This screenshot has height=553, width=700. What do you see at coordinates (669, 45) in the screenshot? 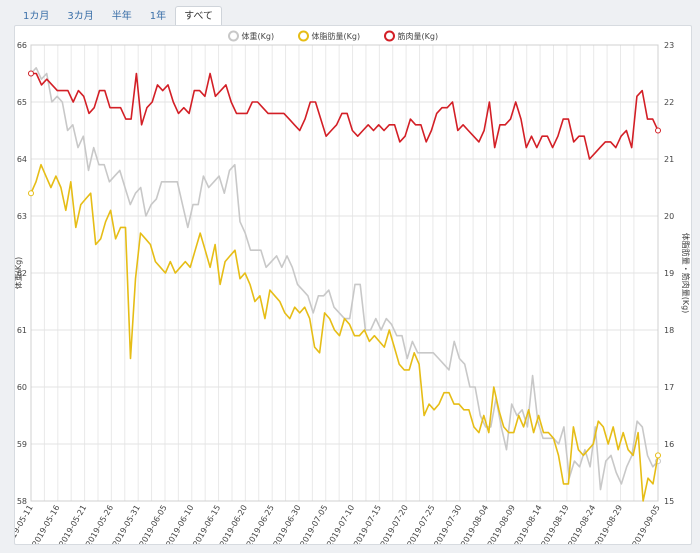
I see `y-right-tick-label: 23` at bounding box center [669, 45].